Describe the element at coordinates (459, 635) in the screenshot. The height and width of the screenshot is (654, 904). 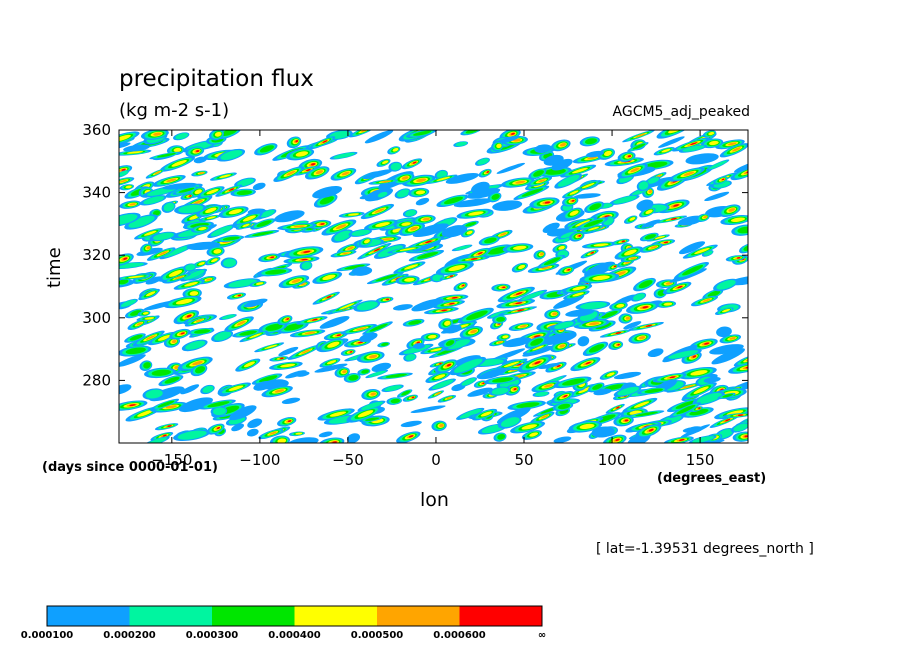
I see `colorbar-label: 0.000600` at that location.